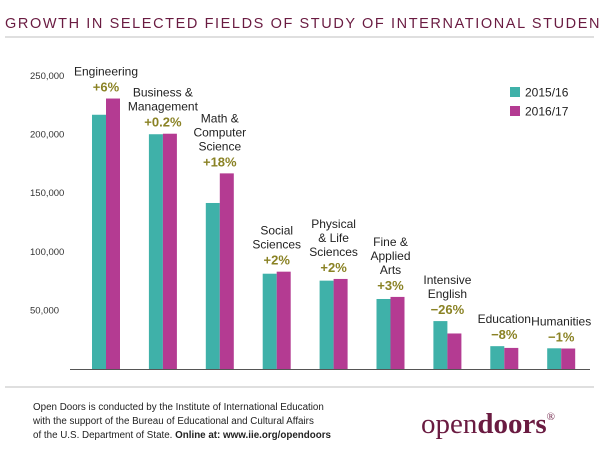  I want to click on y-tick-label: 150,000, so click(47, 193).